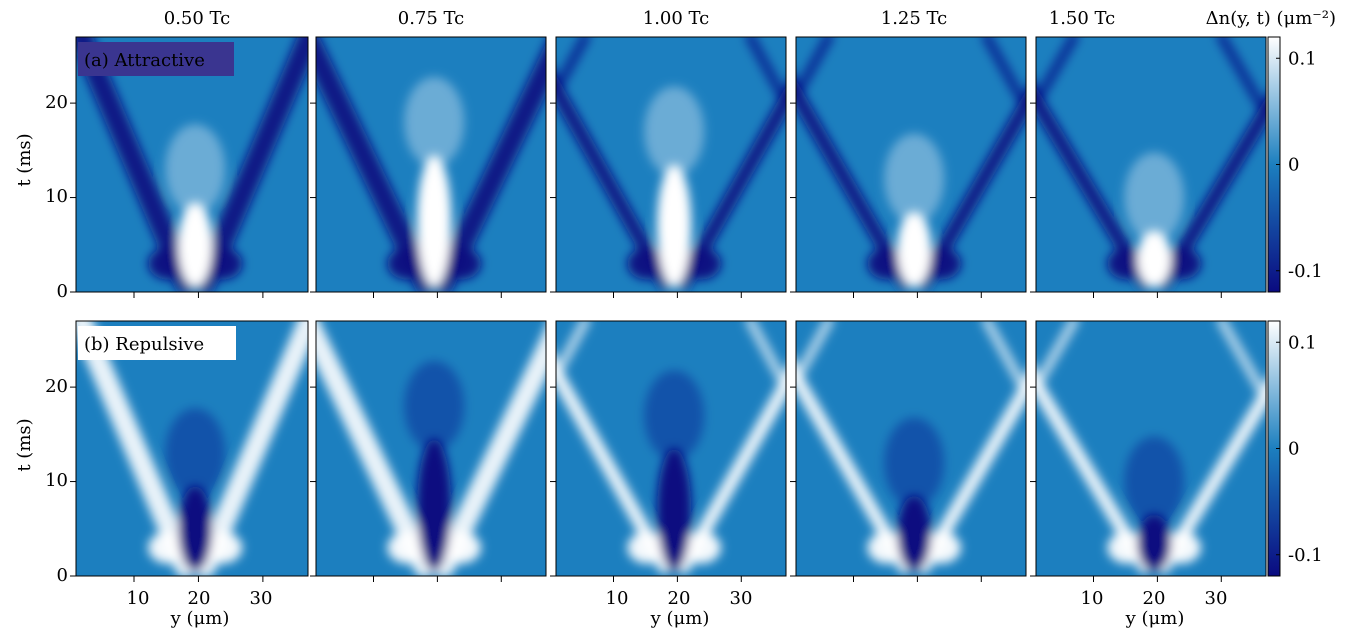  I want to click on column-title: 0.50 Tc, so click(197, 18).